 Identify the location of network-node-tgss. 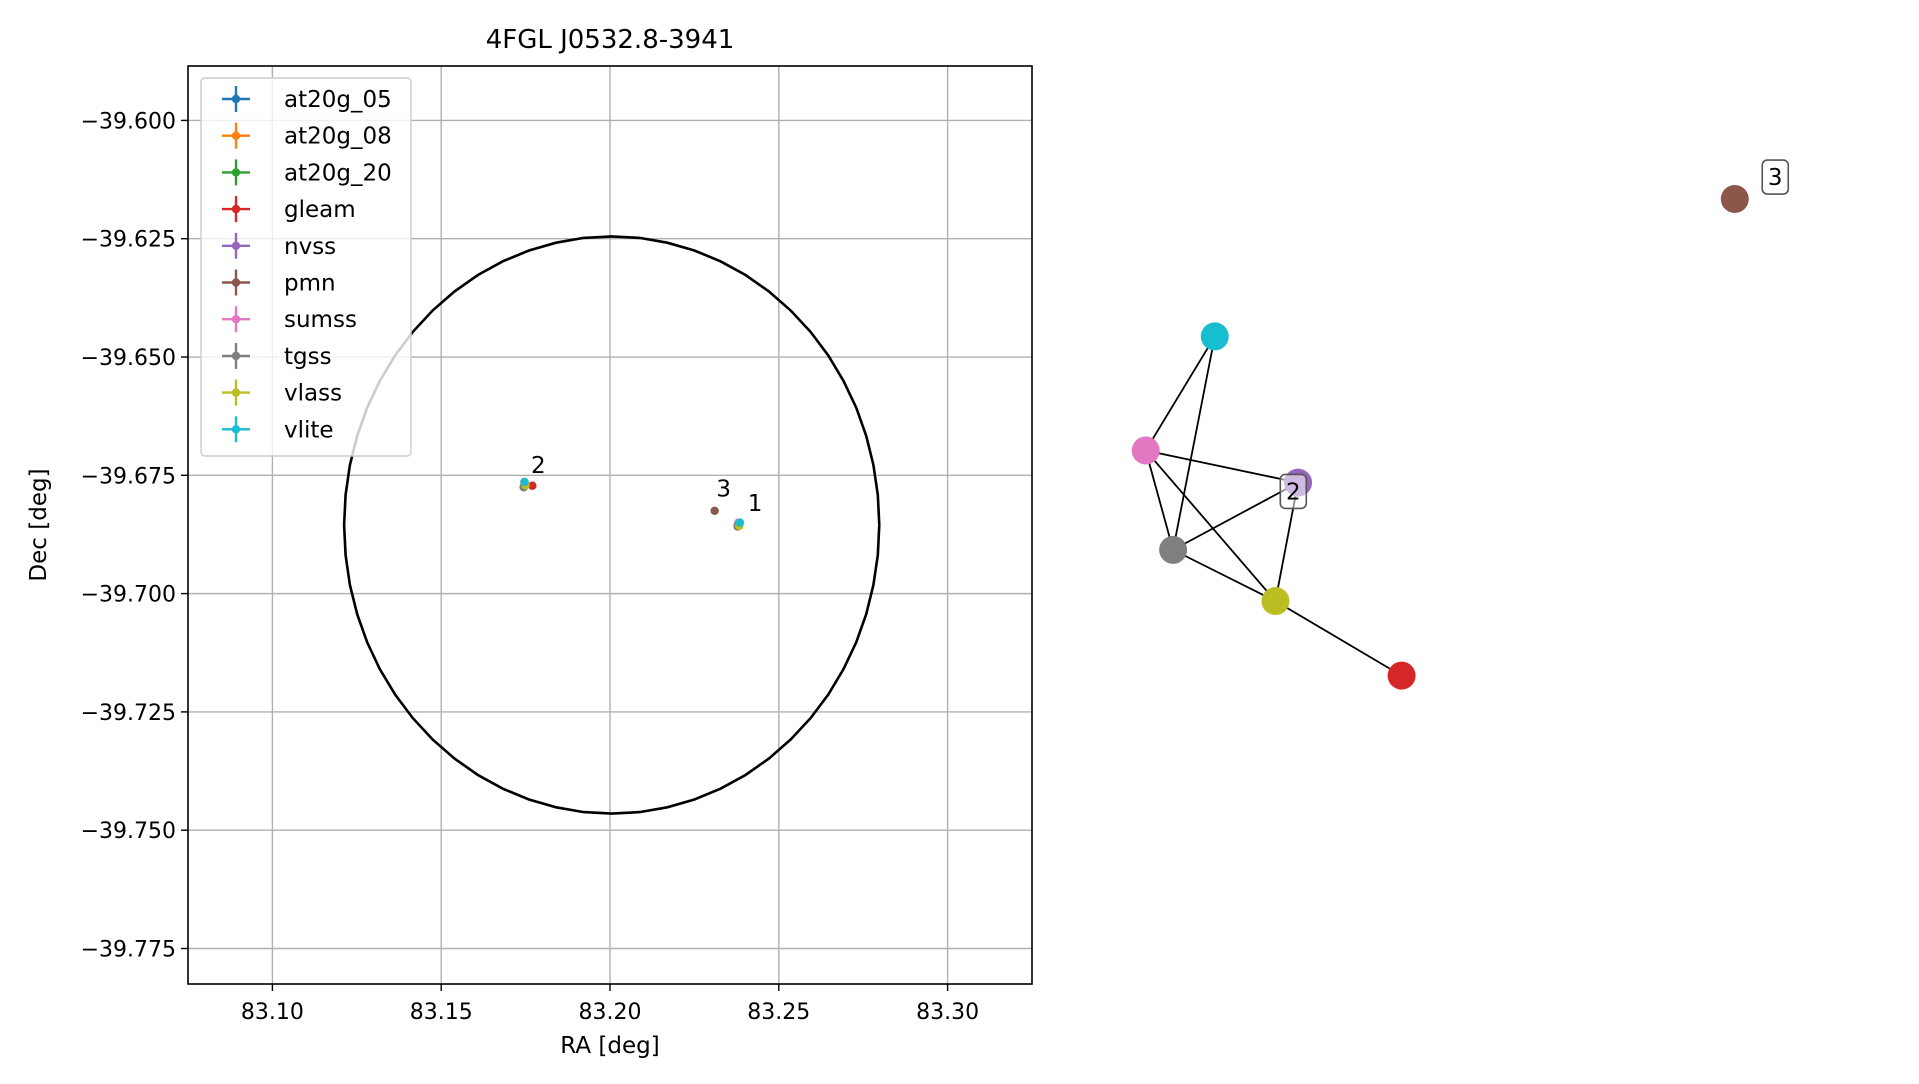
(1173, 549).